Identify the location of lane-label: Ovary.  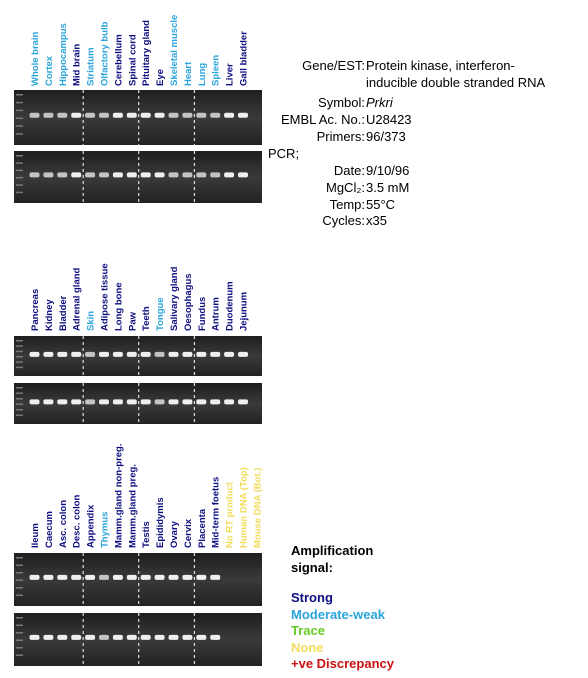
(174, 534).